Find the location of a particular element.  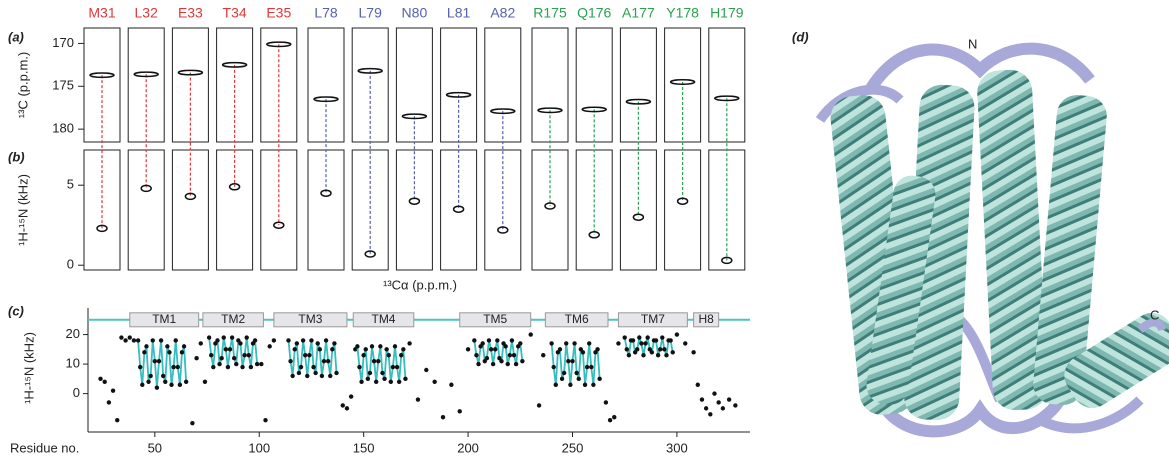

residue-label: A82 is located at coordinates (502, 13).